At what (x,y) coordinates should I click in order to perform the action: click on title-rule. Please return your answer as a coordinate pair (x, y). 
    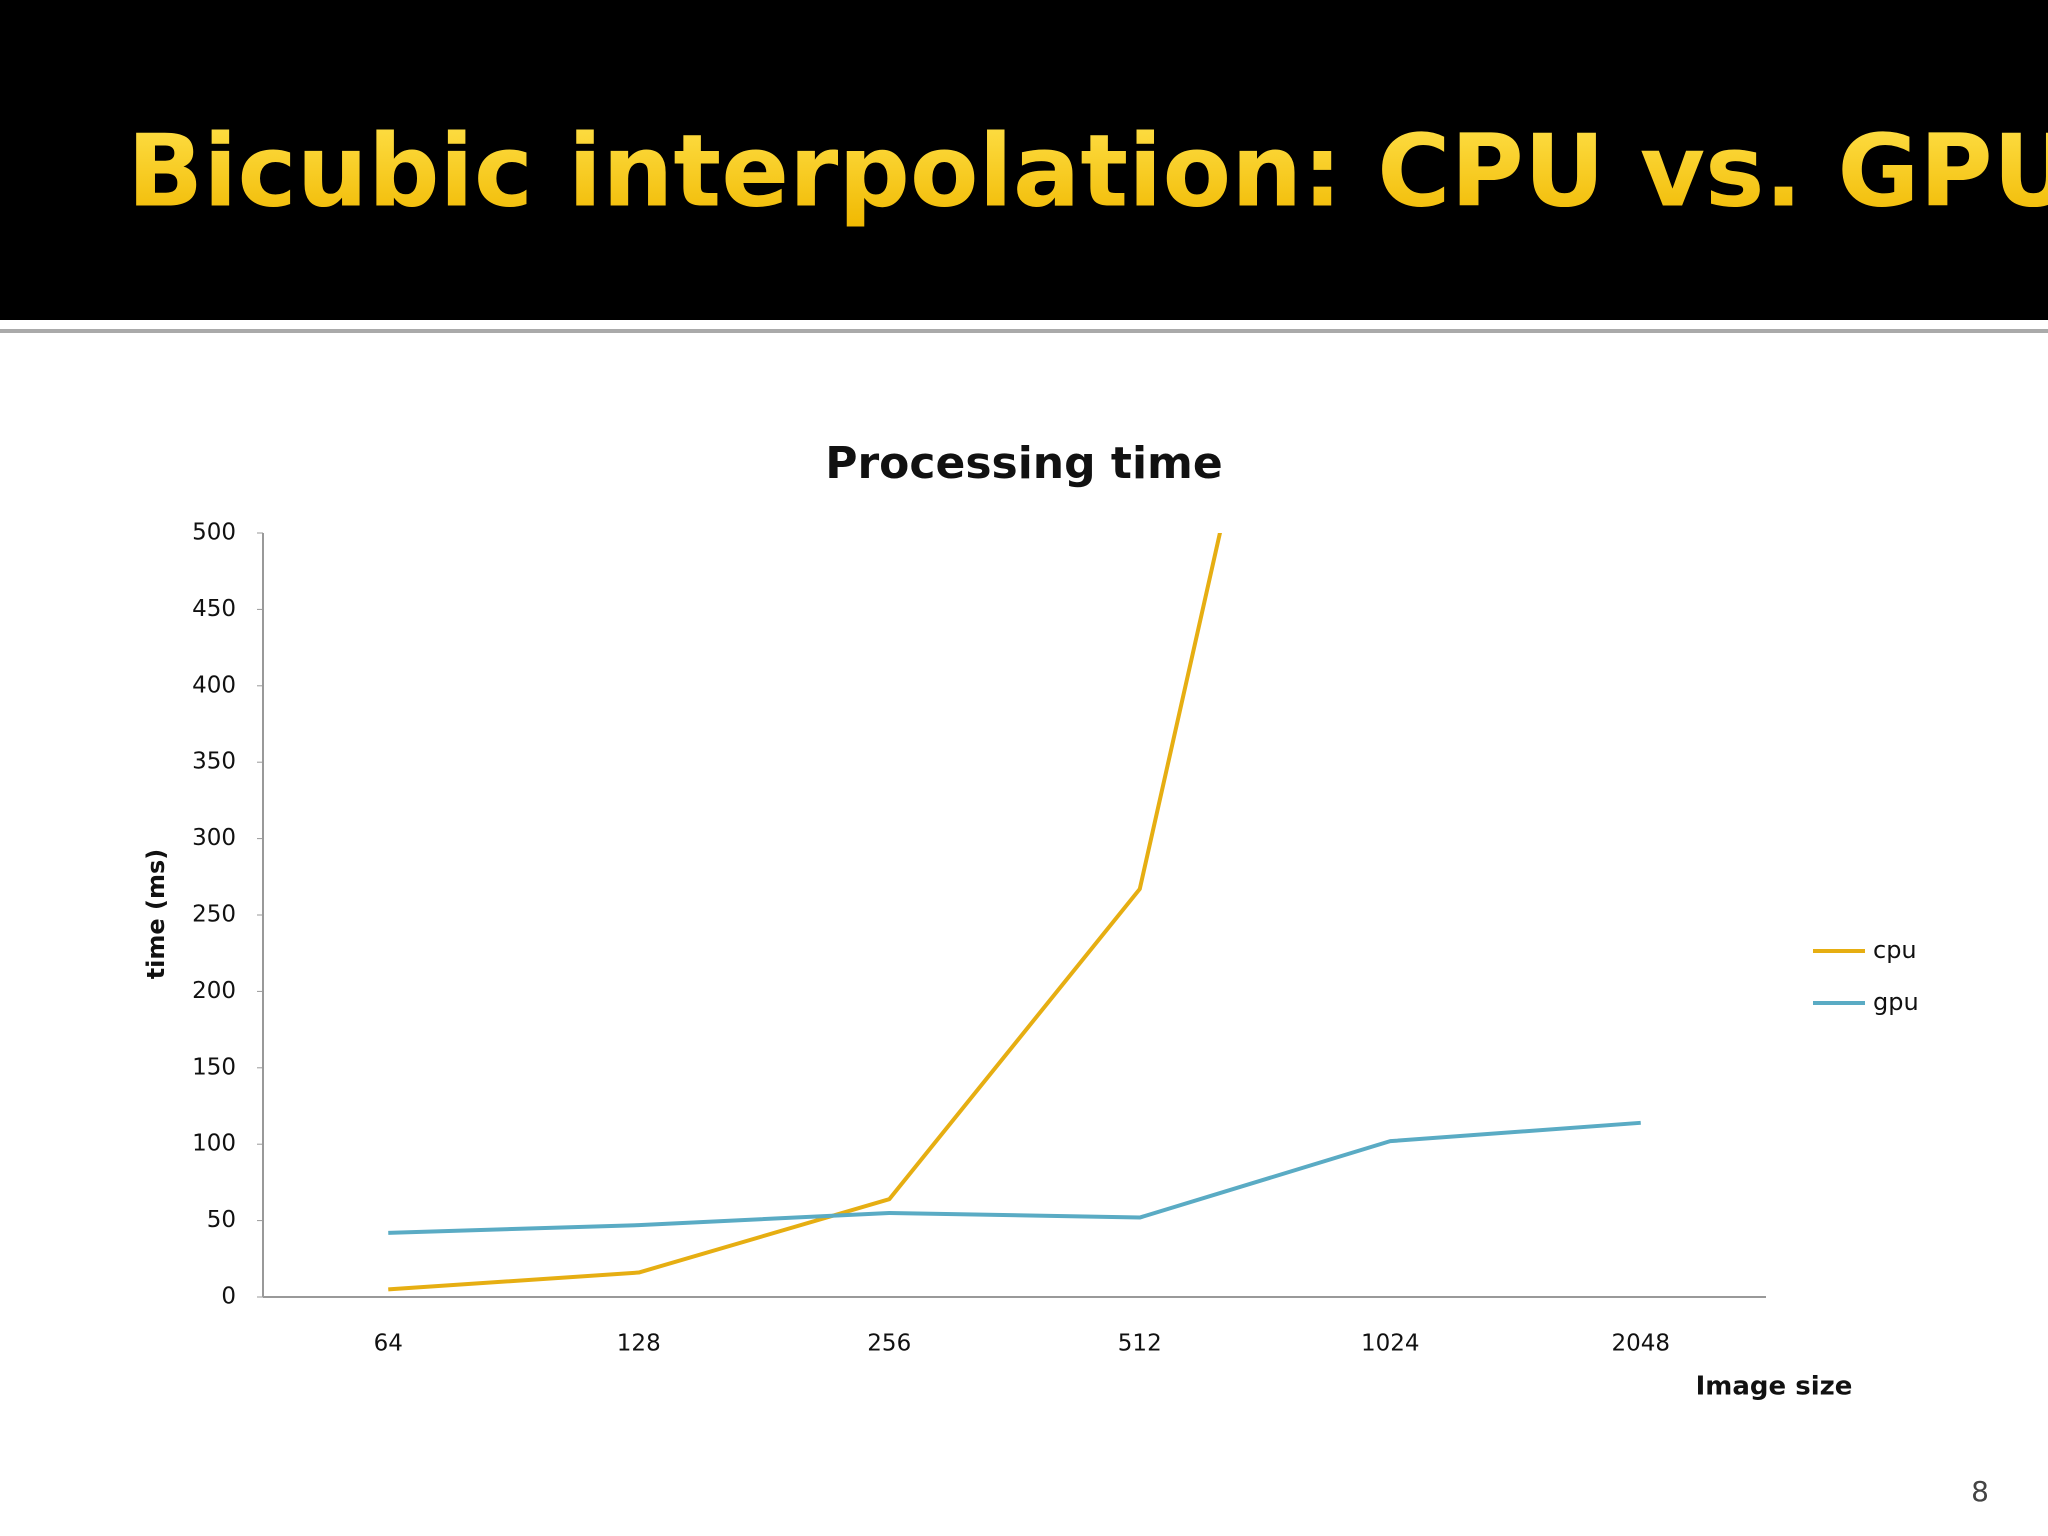
    Looking at the image, I should click on (1024, 331).